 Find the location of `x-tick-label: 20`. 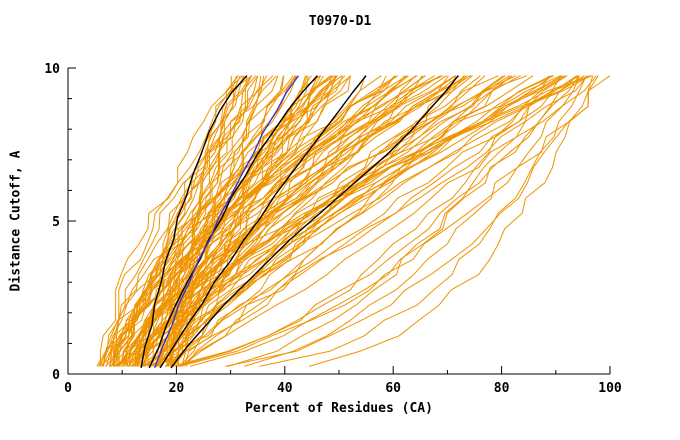

x-tick-label: 20 is located at coordinates (177, 388).